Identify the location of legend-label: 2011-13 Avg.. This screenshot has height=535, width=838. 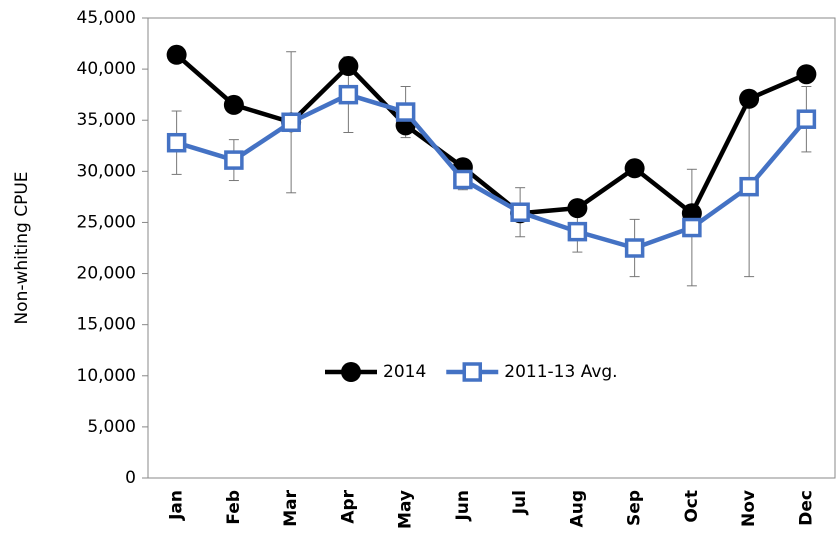
(560, 372).